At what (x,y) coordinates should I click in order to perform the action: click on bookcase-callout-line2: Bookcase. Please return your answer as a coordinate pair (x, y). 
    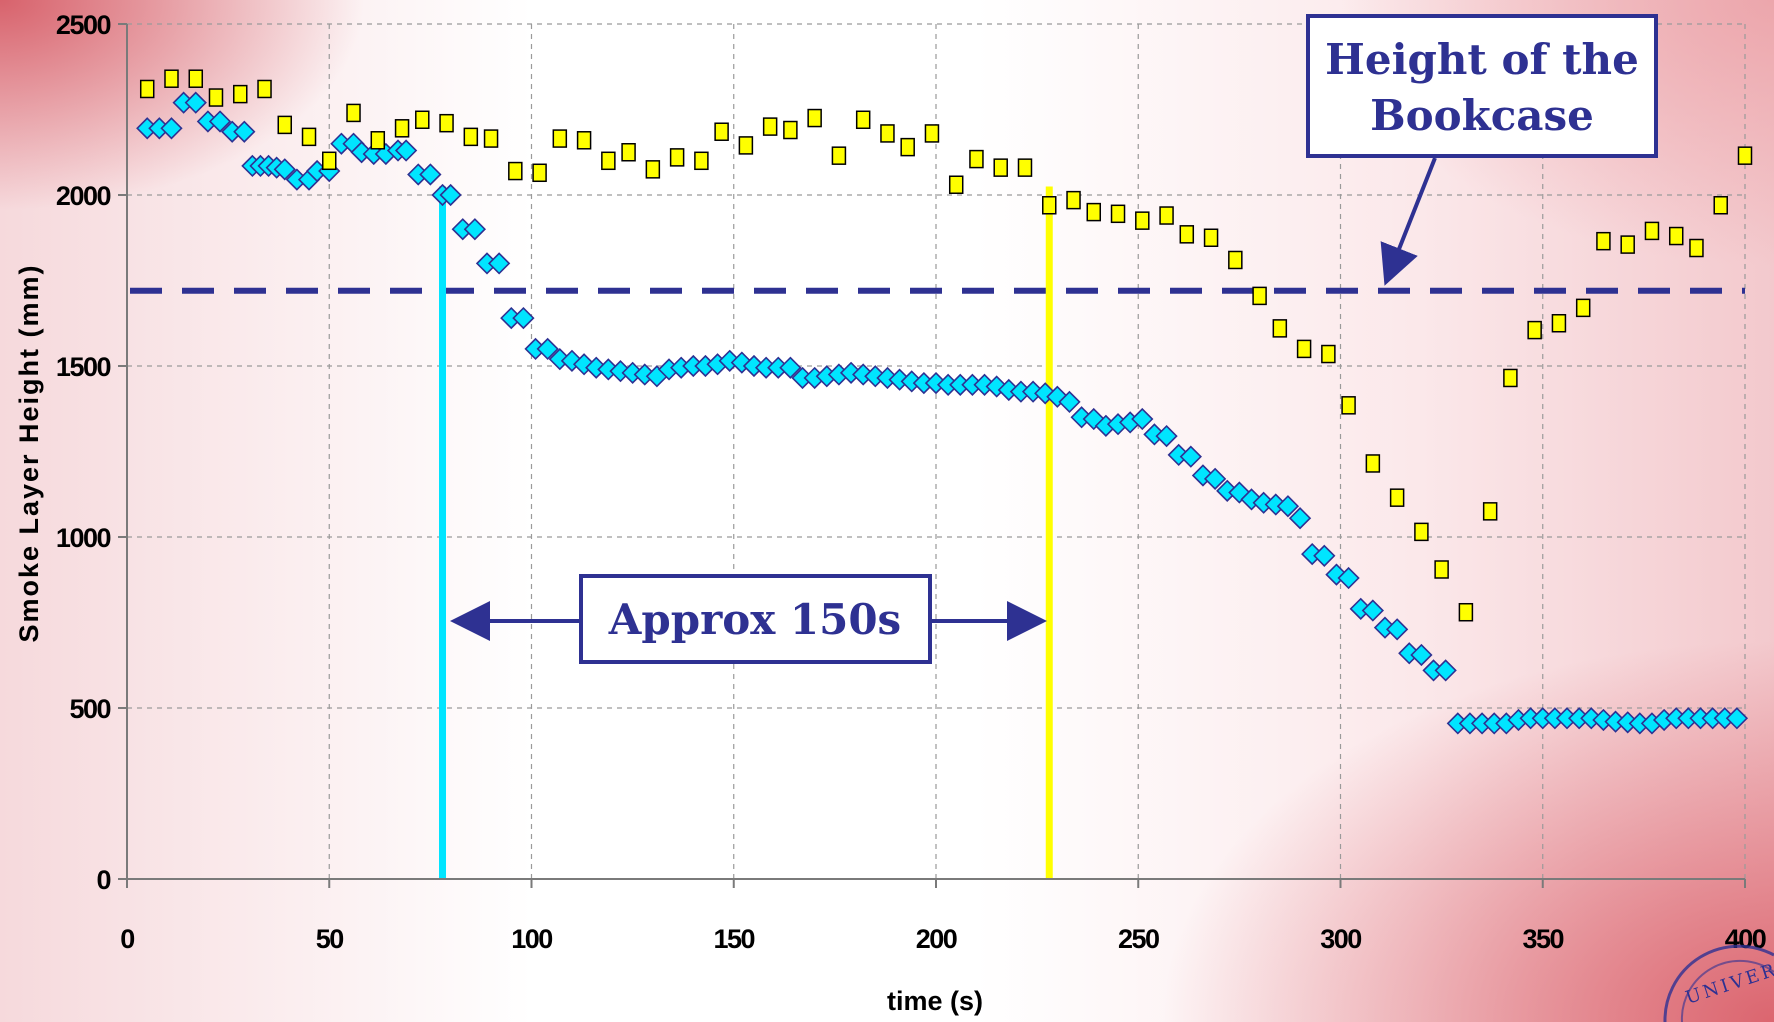
    Looking at the image, I should click on (1482, 115).